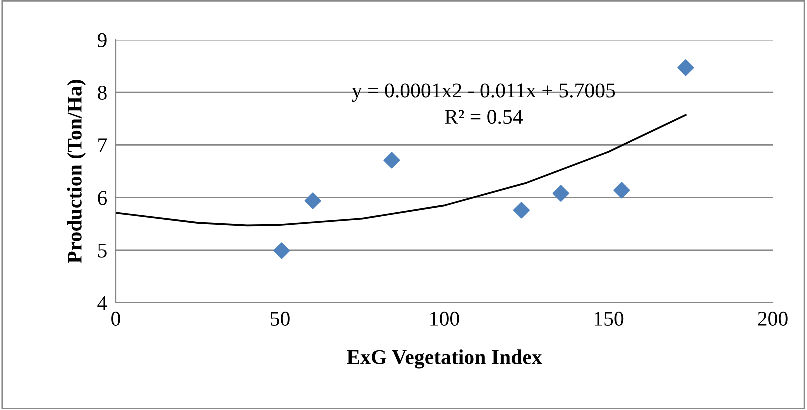 The width and height of the screenshot is (807, 410). I want to click on x-tick-label: 100, so click(445, 319).